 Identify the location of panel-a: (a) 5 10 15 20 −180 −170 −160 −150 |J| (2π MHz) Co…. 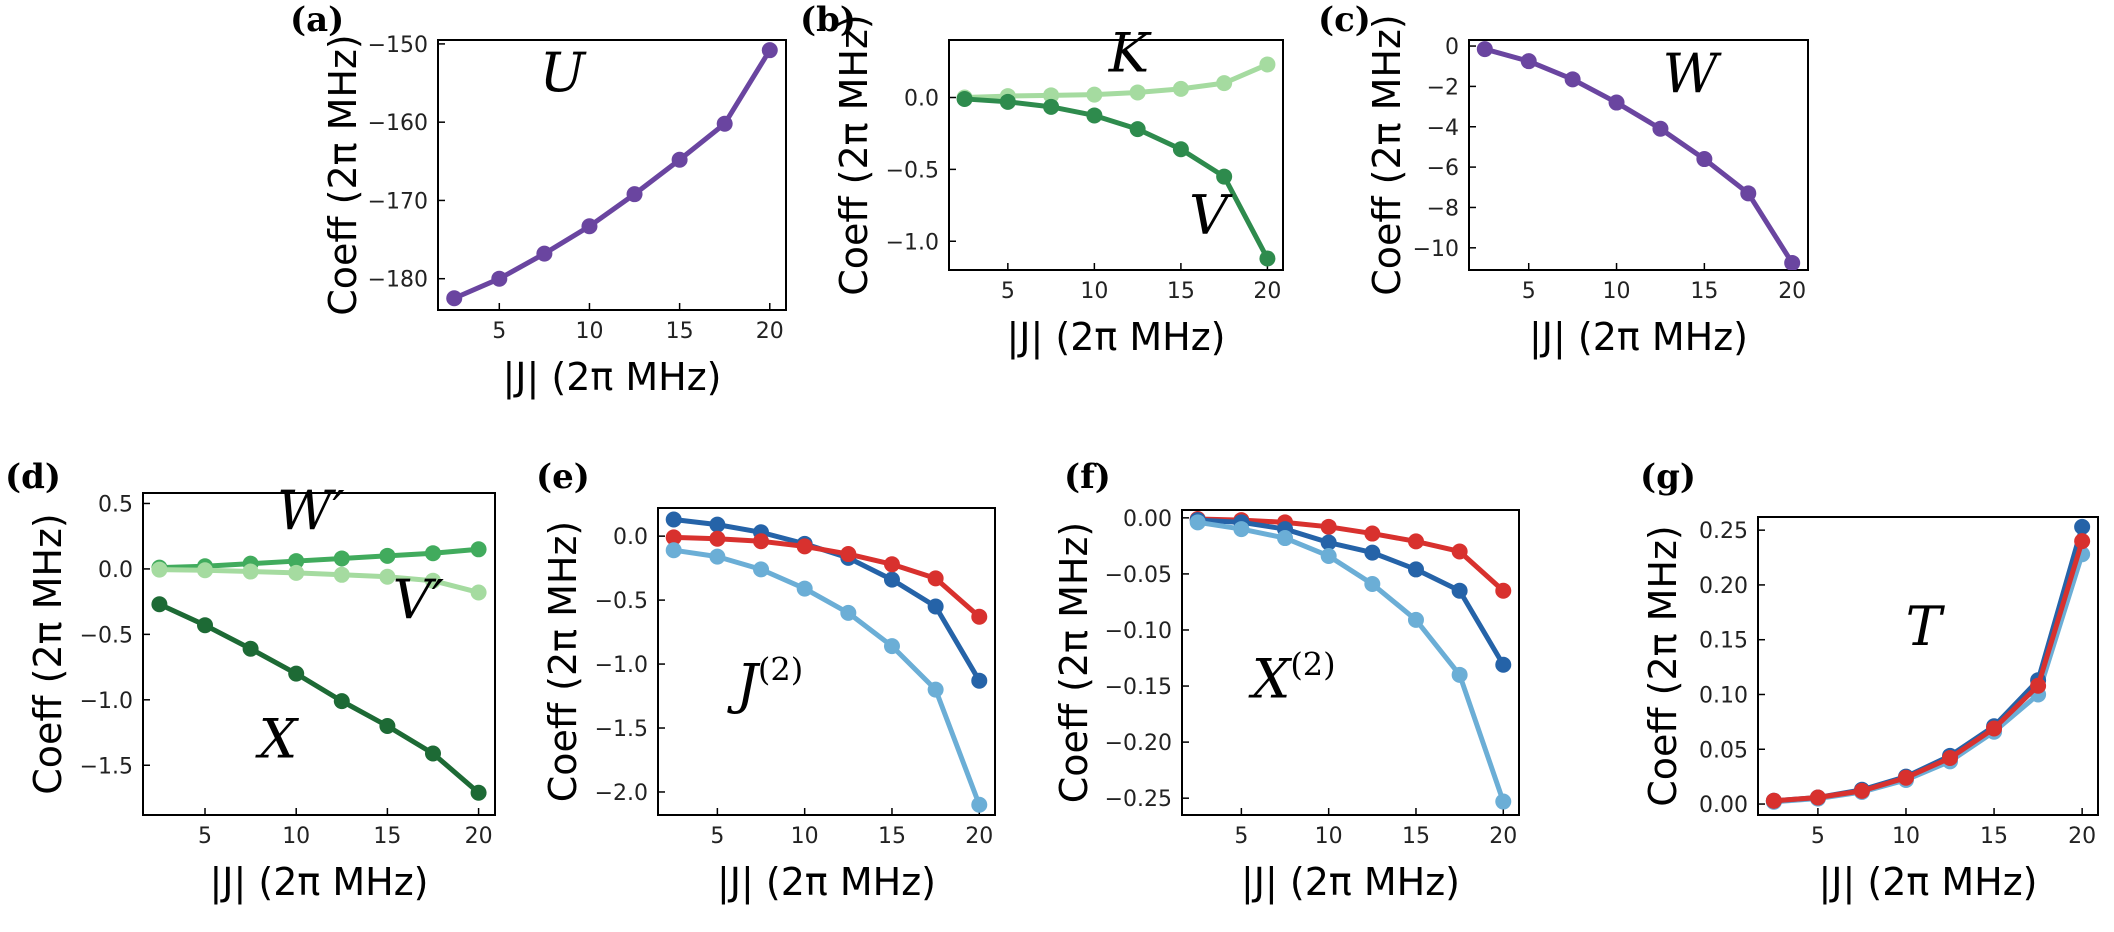
(538, 200).